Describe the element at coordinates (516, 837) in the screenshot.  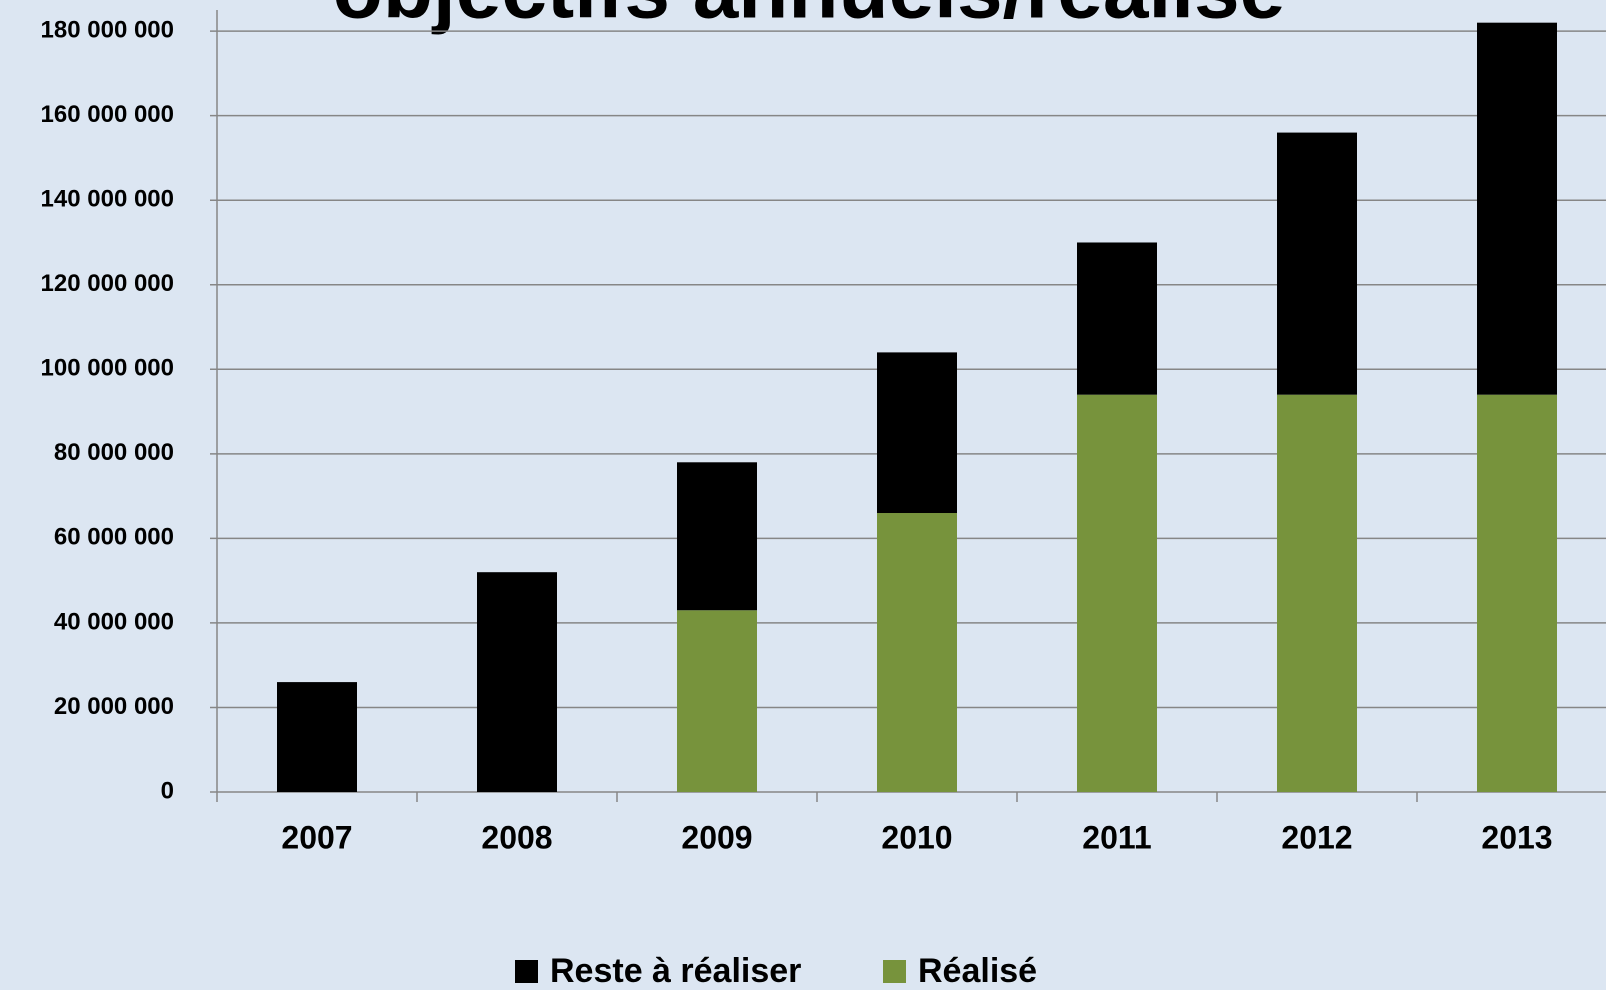
I see `x-tick-label: 2008` at that location.